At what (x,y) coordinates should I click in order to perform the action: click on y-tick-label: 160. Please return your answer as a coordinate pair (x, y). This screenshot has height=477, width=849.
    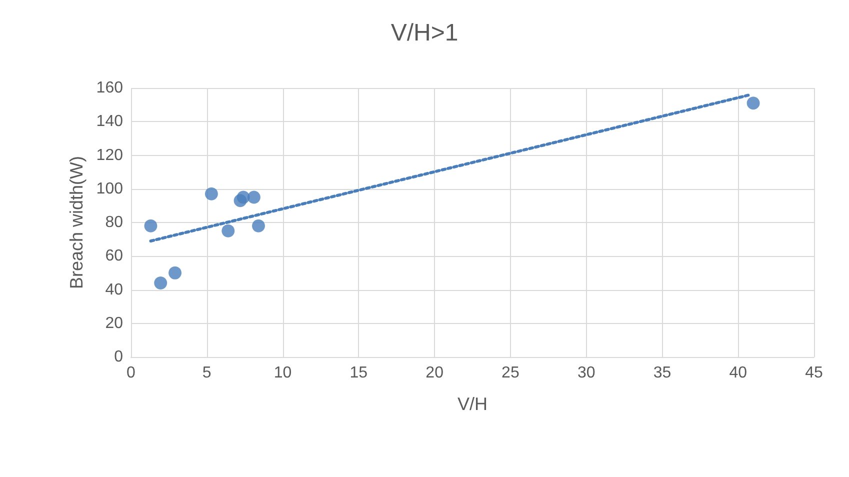
    Looking at the image, I should click on (110, 88).